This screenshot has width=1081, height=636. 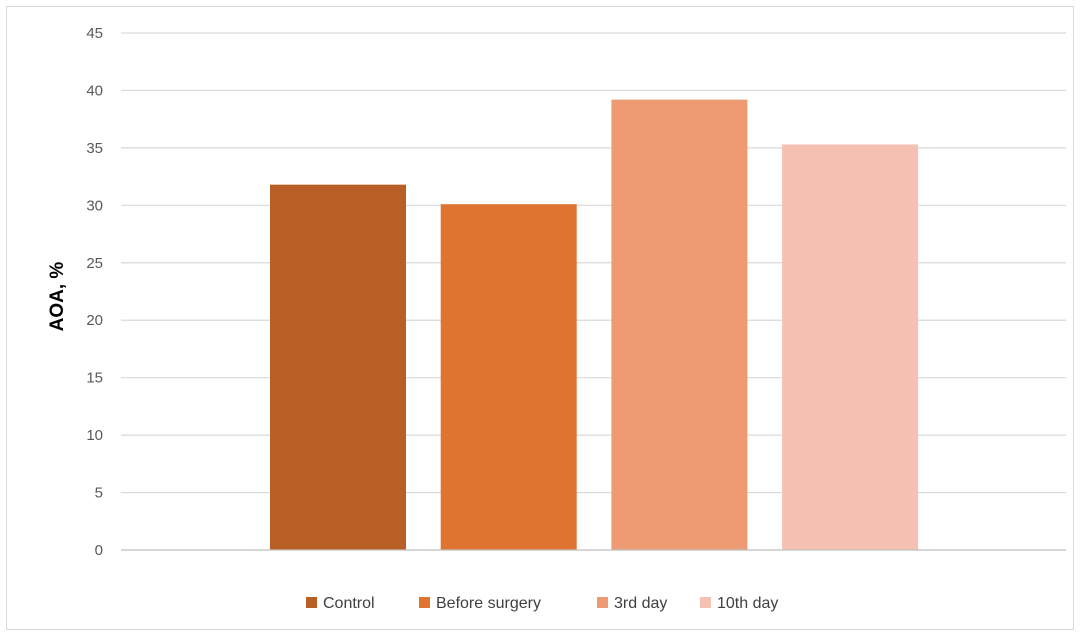 I want to click on y-tick-label: 20, so click(x=94, y=320).